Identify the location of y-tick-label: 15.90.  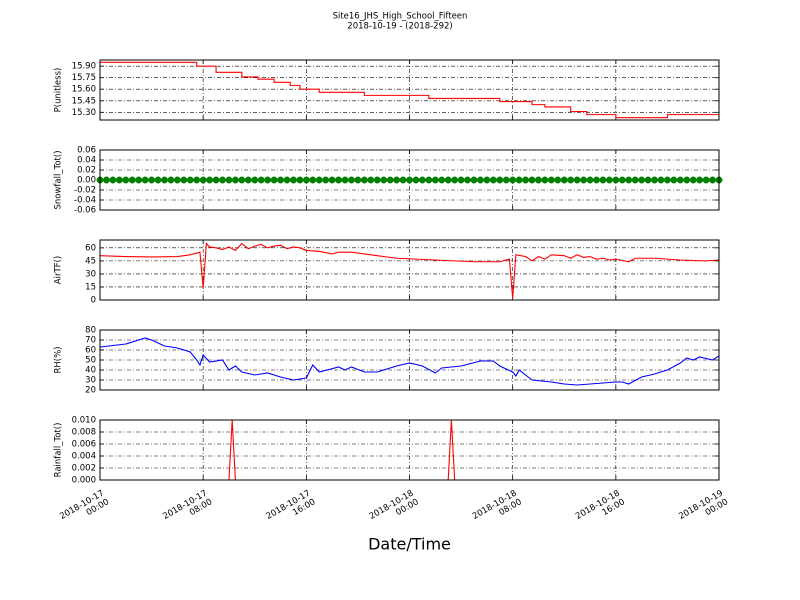
(84, 67).